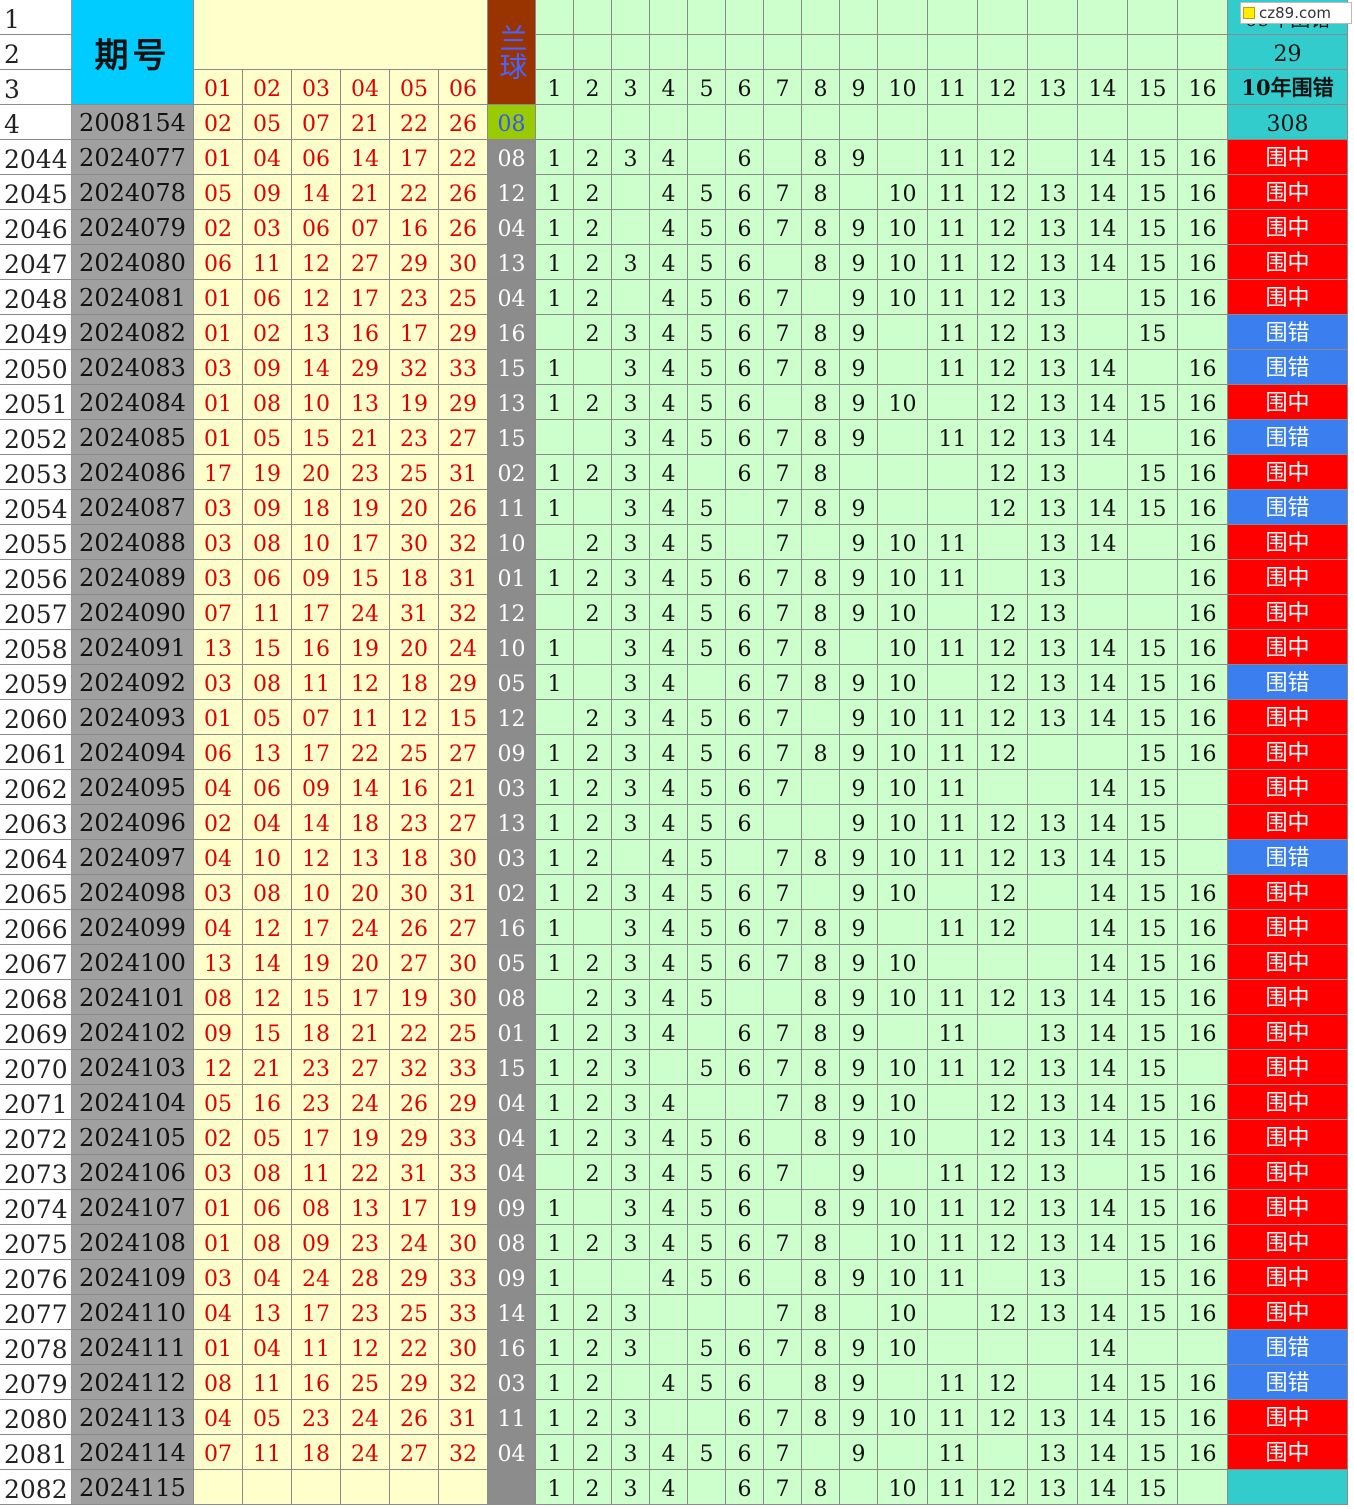 Image resolution: width=1354 pixels, height=1509 pixels. I want to click on number-column-header: 16, so click(1203, 87).